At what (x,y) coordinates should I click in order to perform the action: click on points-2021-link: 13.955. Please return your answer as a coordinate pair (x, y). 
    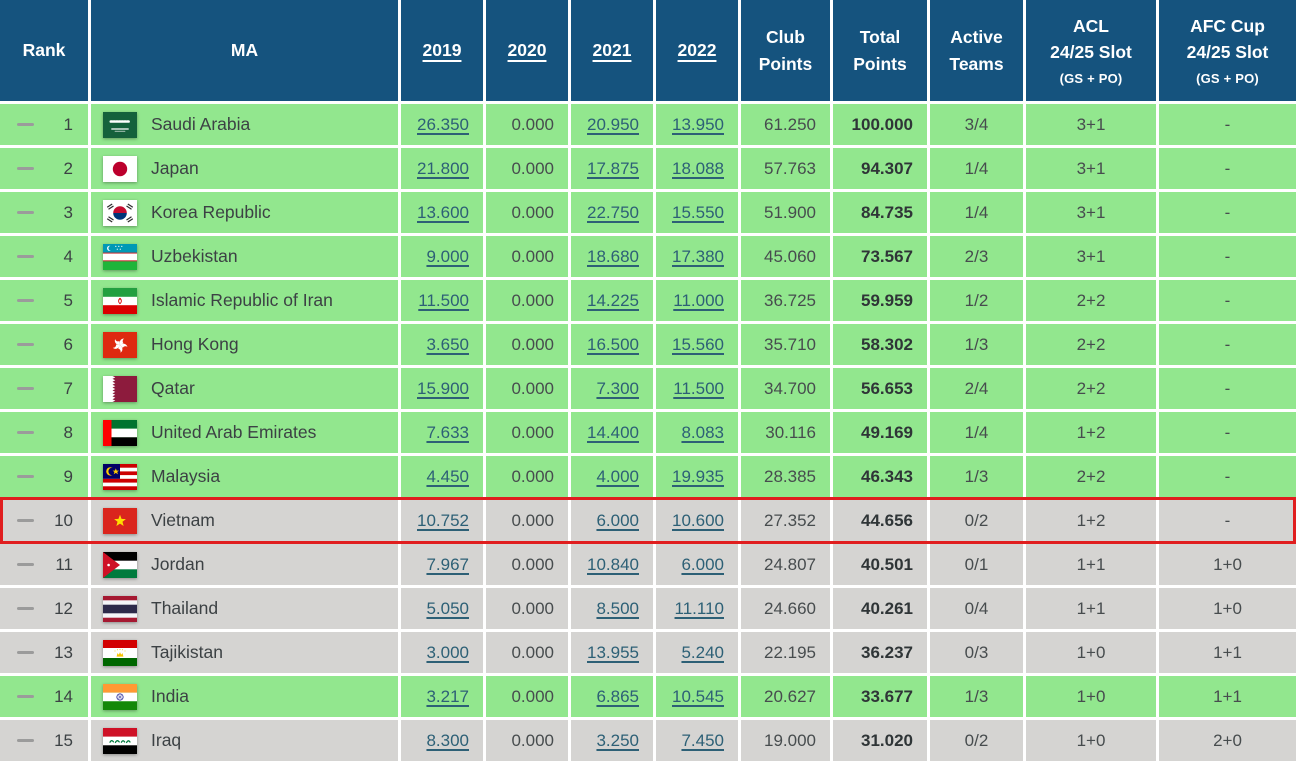
    Looking at the image, I should click on (613, 652).